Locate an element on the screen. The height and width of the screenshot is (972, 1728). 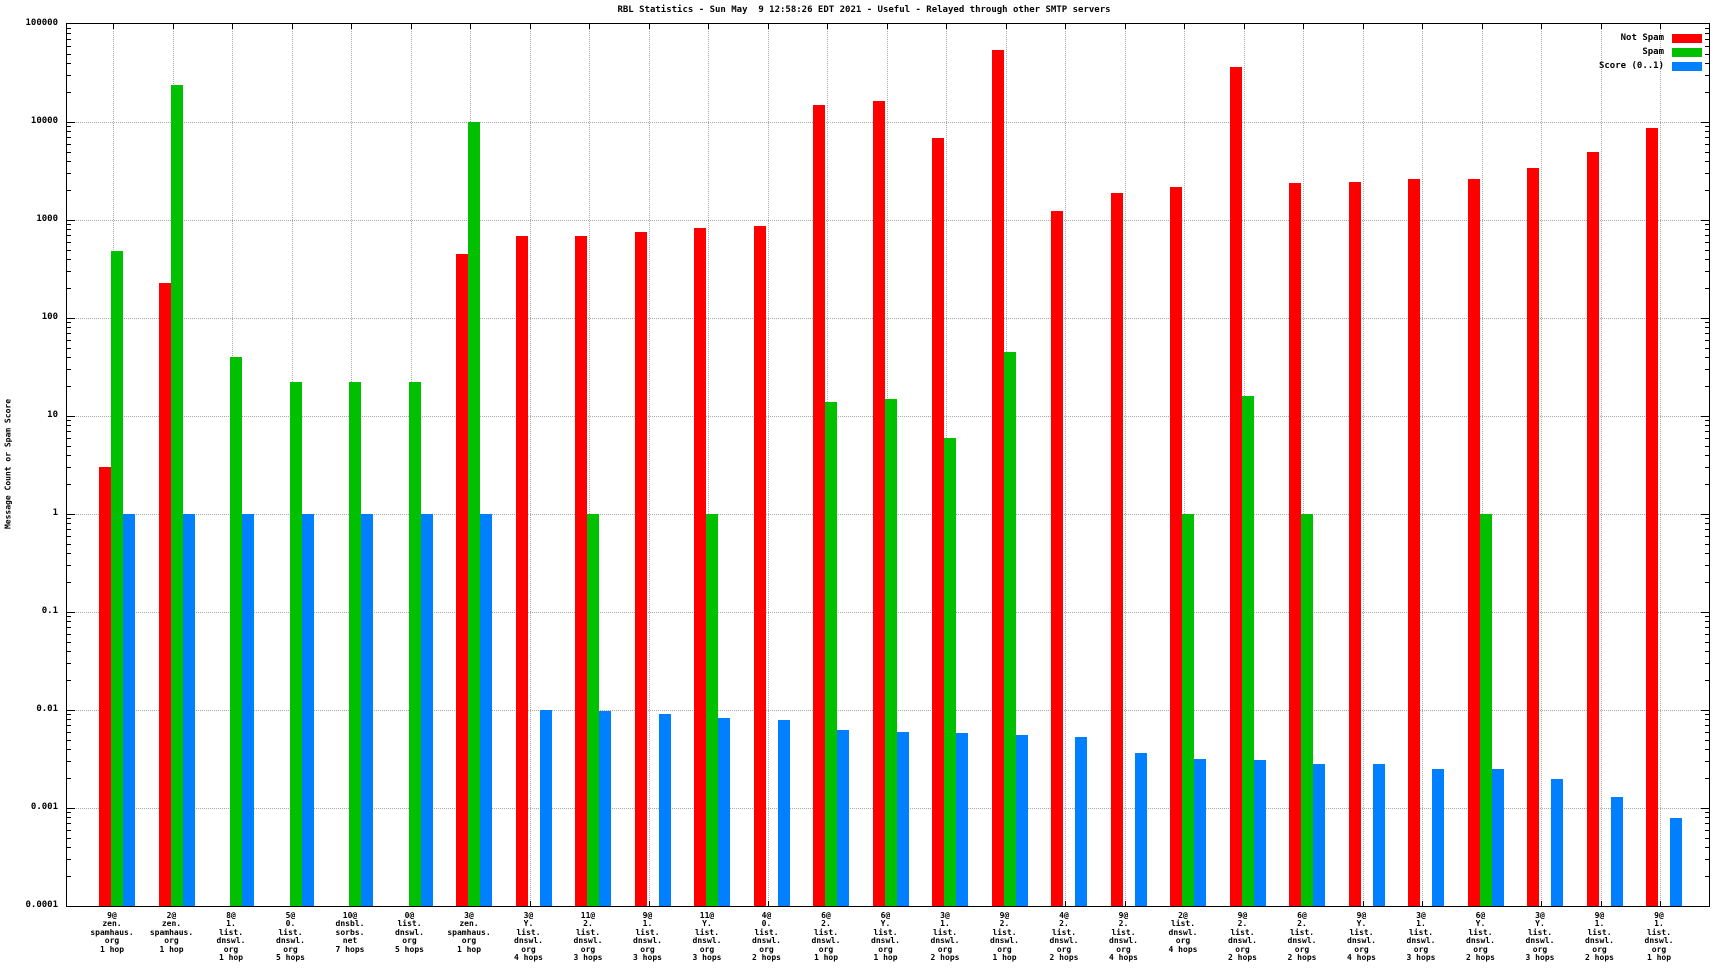
legend-swatch-score is located at coordinates (1687, 66).